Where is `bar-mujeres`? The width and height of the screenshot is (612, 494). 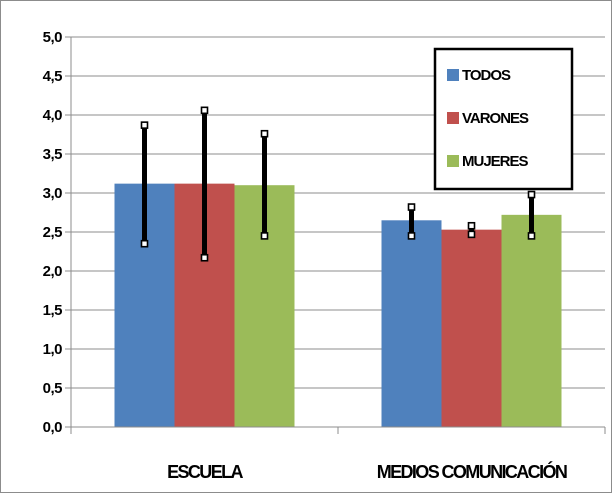
bar-mujeres is located at coordinates (531, 320).